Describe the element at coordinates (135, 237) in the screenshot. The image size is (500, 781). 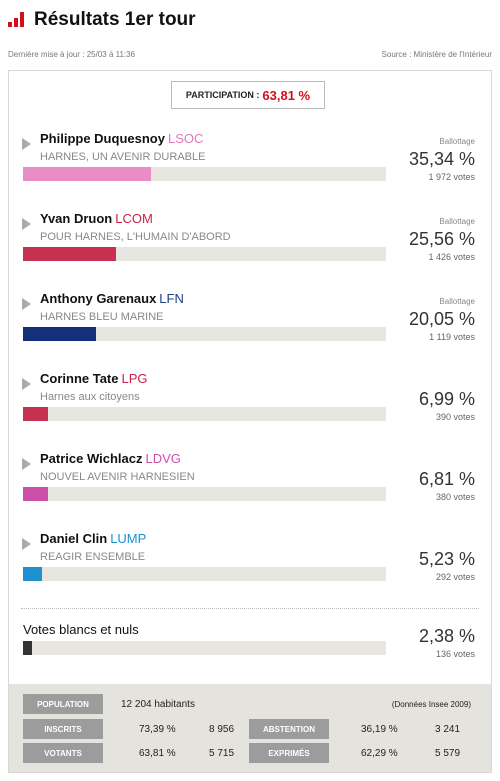
I see `candidate-list-name: POUR HARNES, L'HUMAIN D'ABORD` at that location.